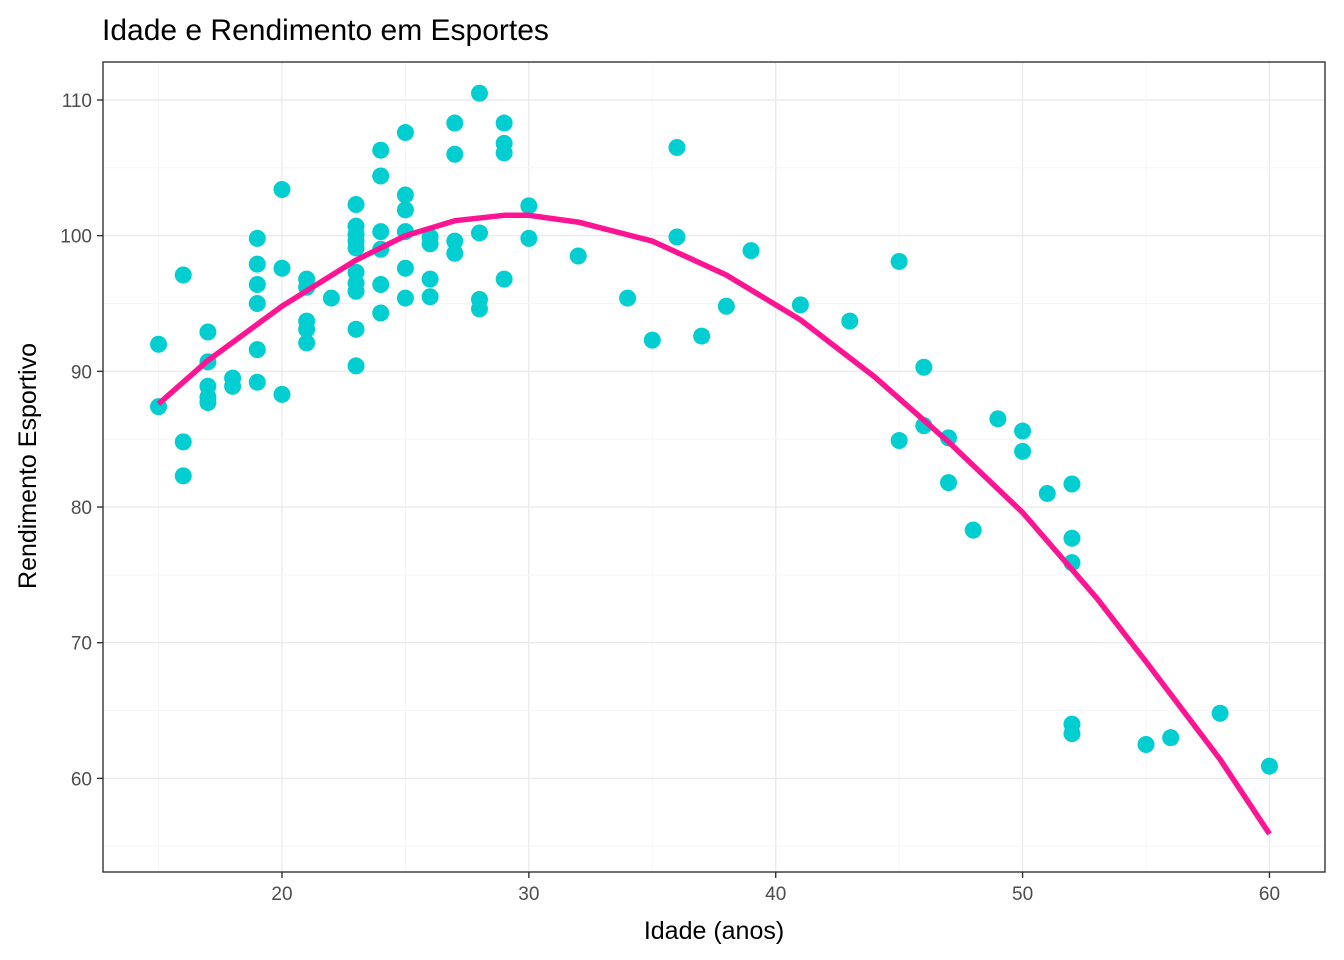 This screenshot has height=960, width=1344. Describe the element at coordinates (81, 644) in the screenshot. I see `y-tick-label: 70` at that location.